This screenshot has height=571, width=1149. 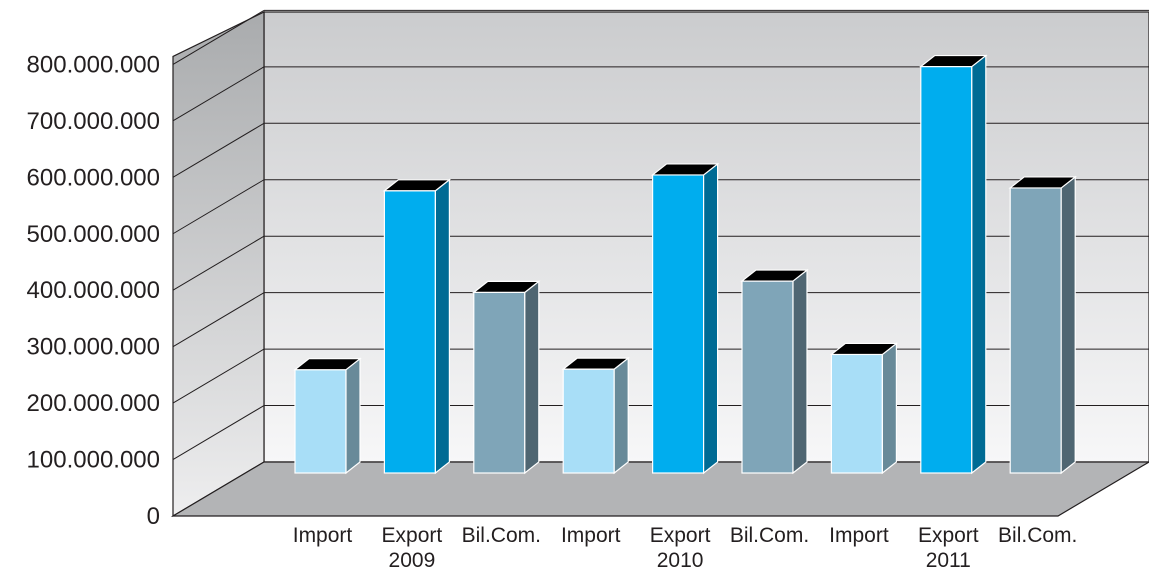 What do you see at coordinates (680, 560) in the screenshot?
I see `x-group-label: 2010` at bounding box center [680, 560].